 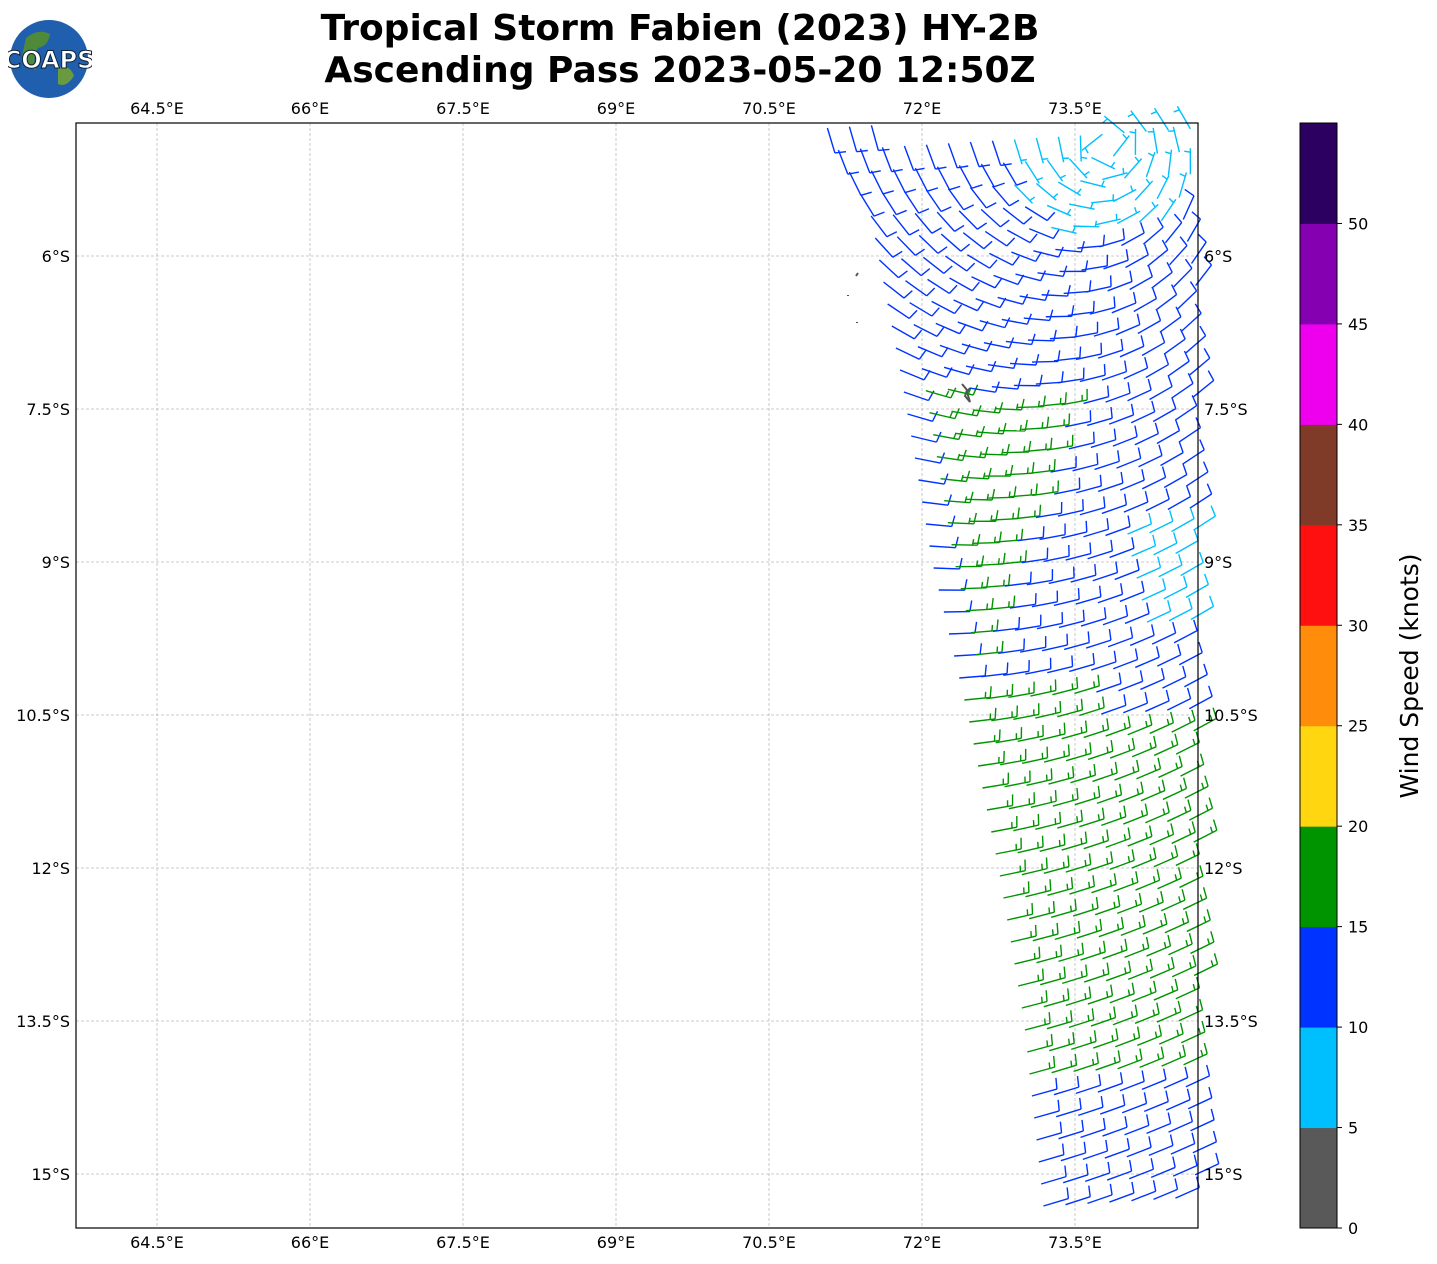 What do you see at coordinates (680, 28) in the screenshot?
I see `chart-title-line1: Tropical Storm Fabien (2023) HY-2B` at bounding box center [680, 28].